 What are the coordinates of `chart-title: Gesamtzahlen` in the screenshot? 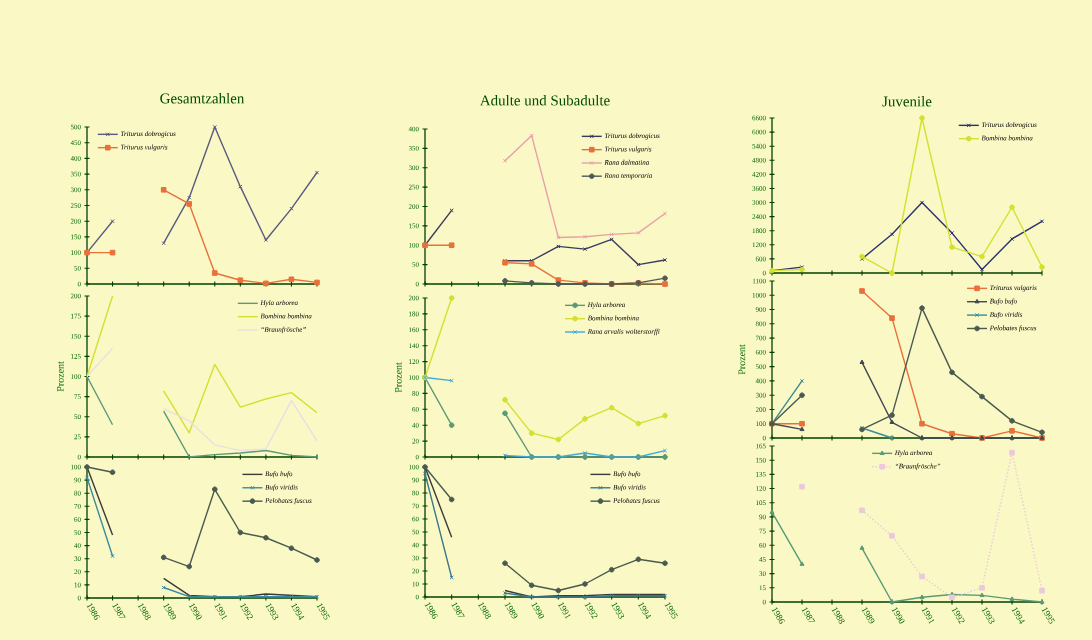 It's located at (202, 98).